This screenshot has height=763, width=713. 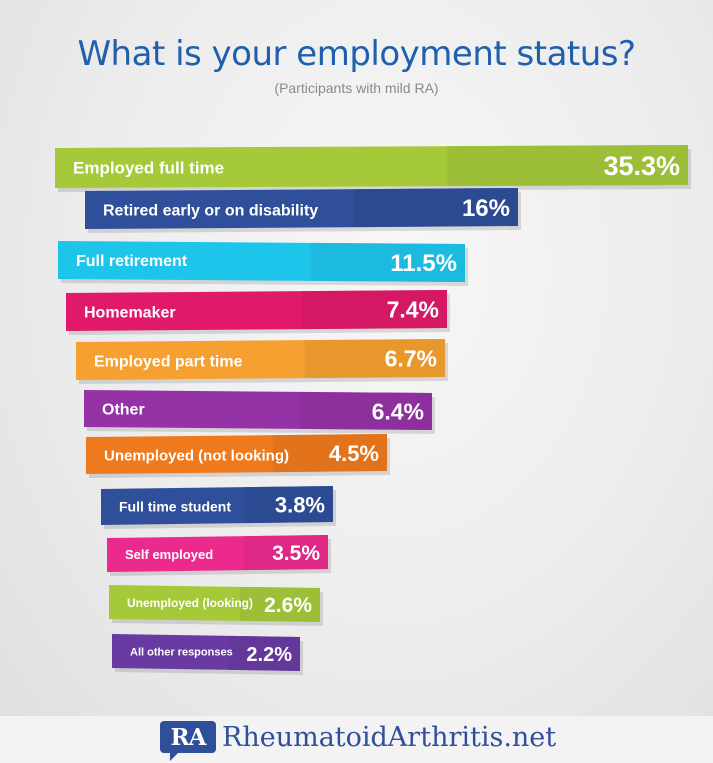 What do you see at coordinates (148, 168) in the screenshot?
I see `bar-category-label: Employed full time` at bounding box center [148, 168].